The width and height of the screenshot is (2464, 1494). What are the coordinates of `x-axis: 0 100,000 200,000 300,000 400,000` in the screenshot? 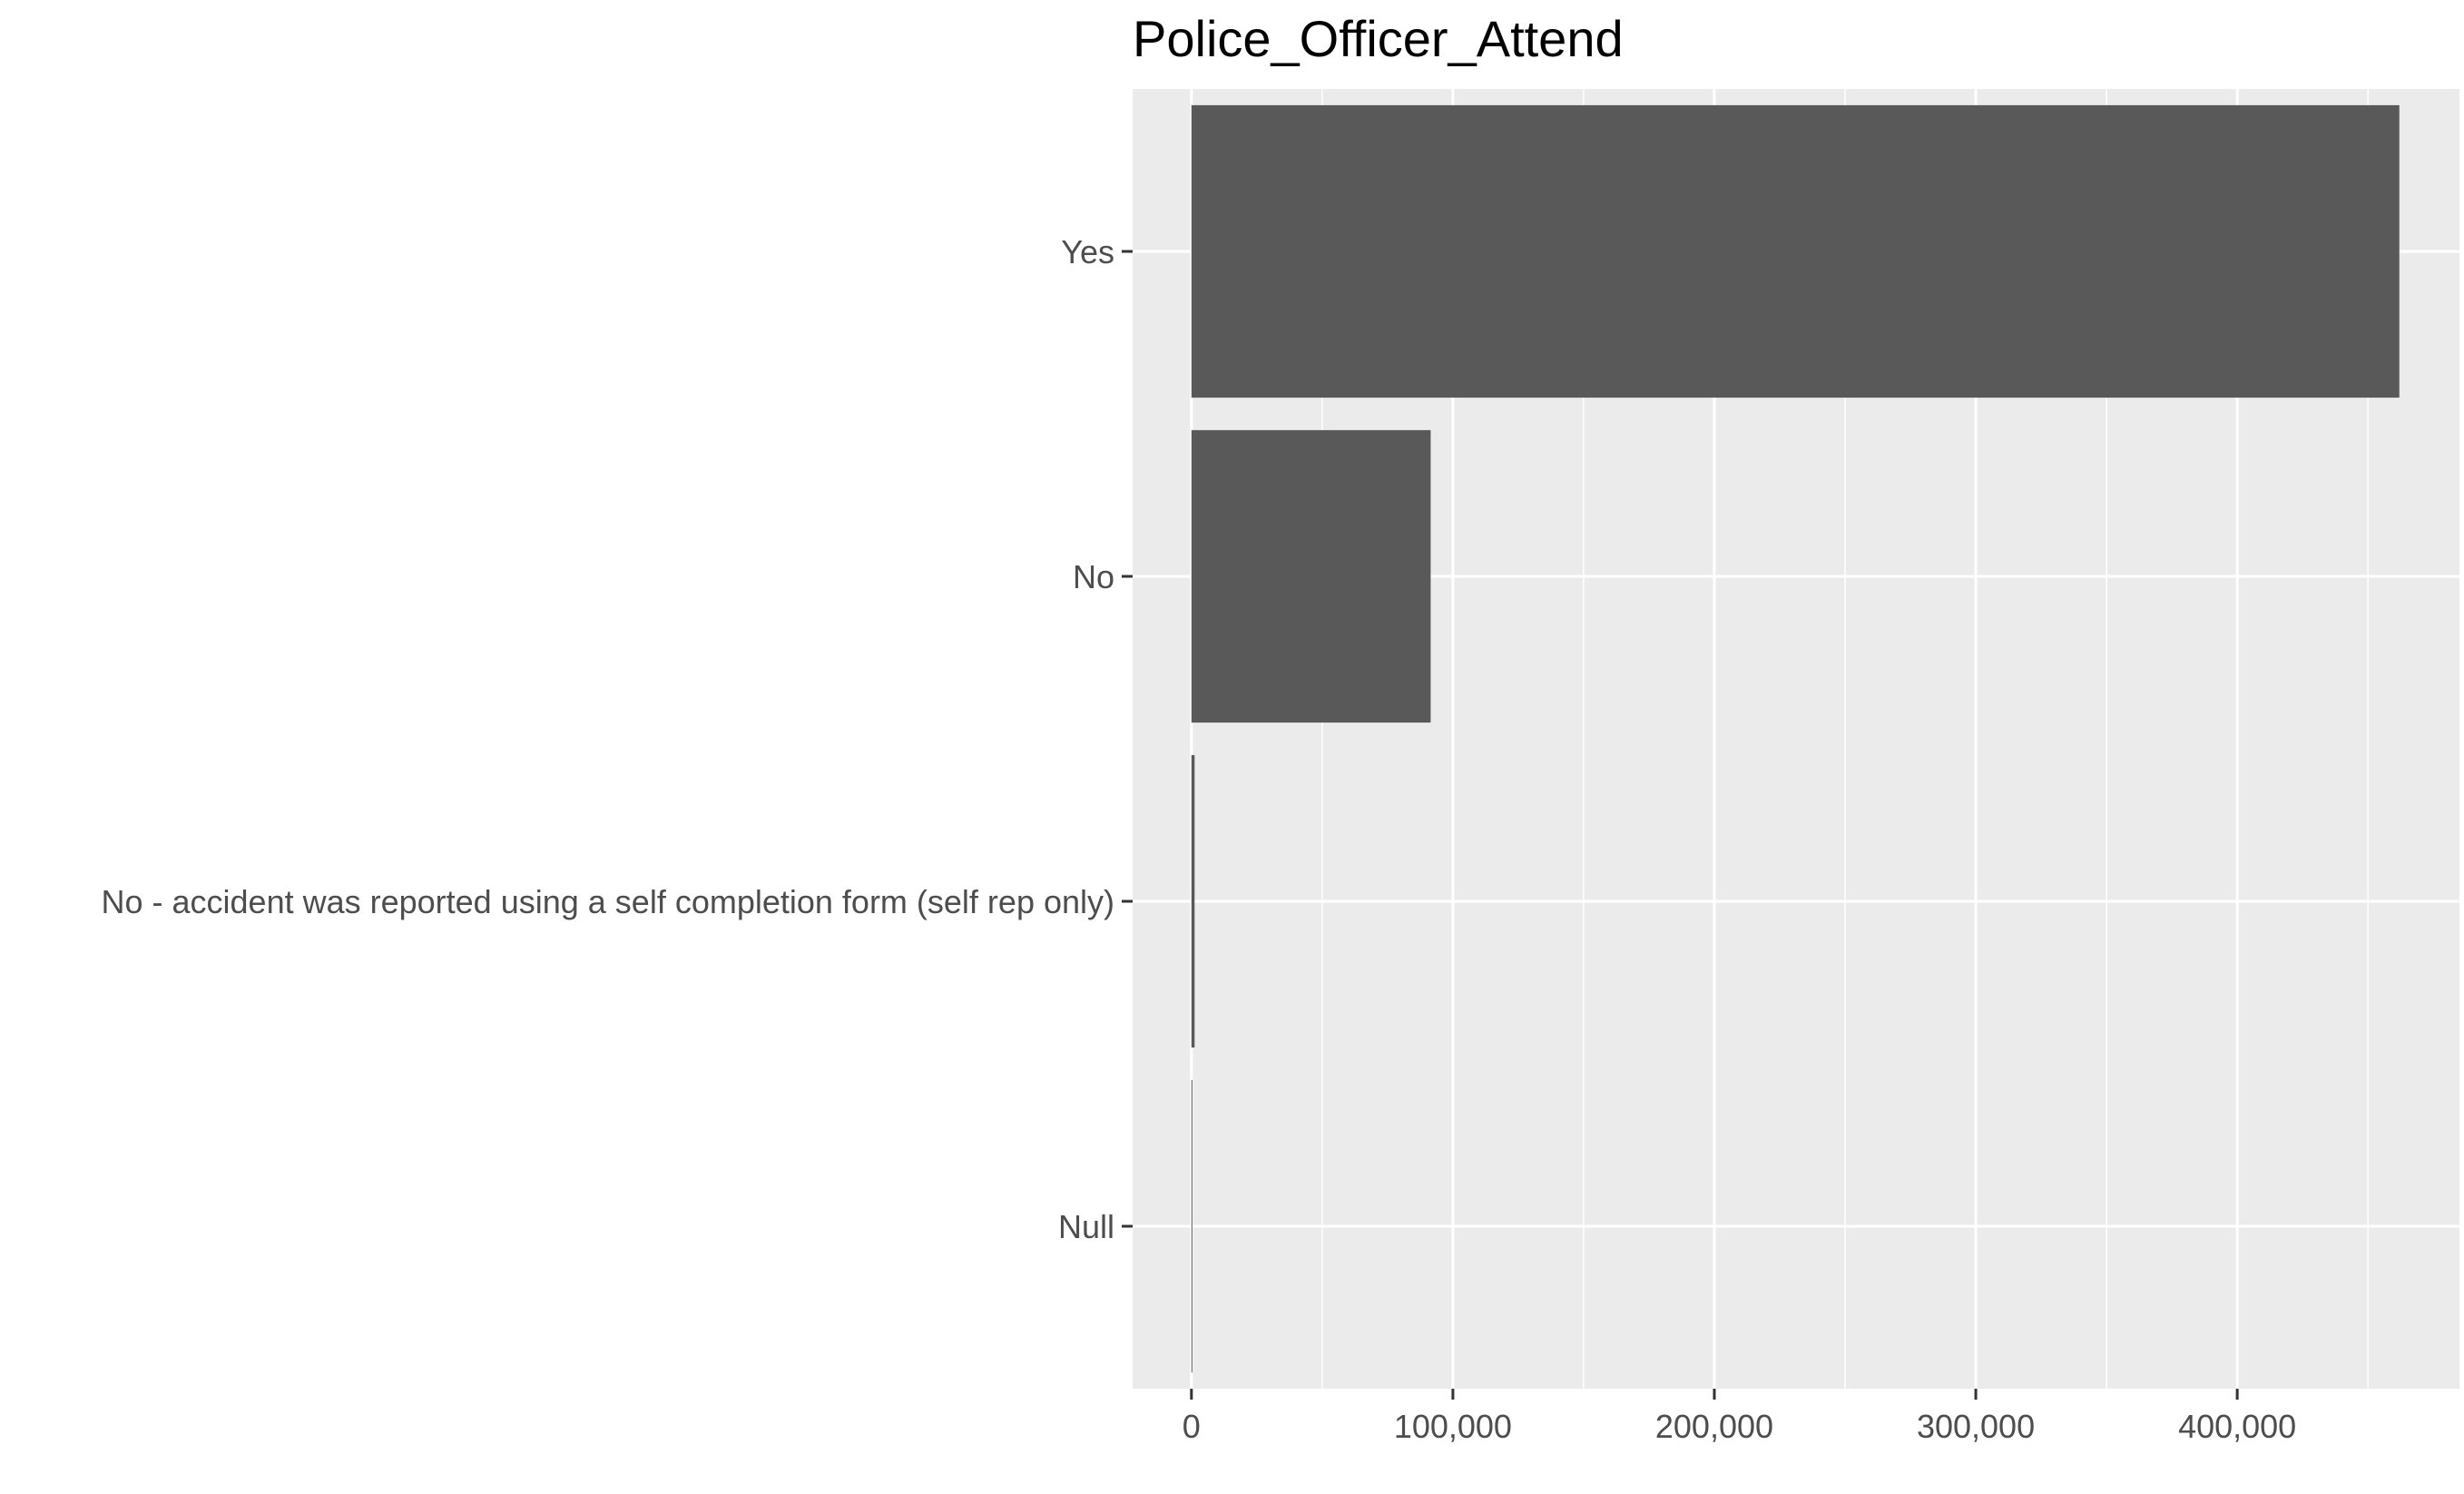 It's located at (1739, 1417).